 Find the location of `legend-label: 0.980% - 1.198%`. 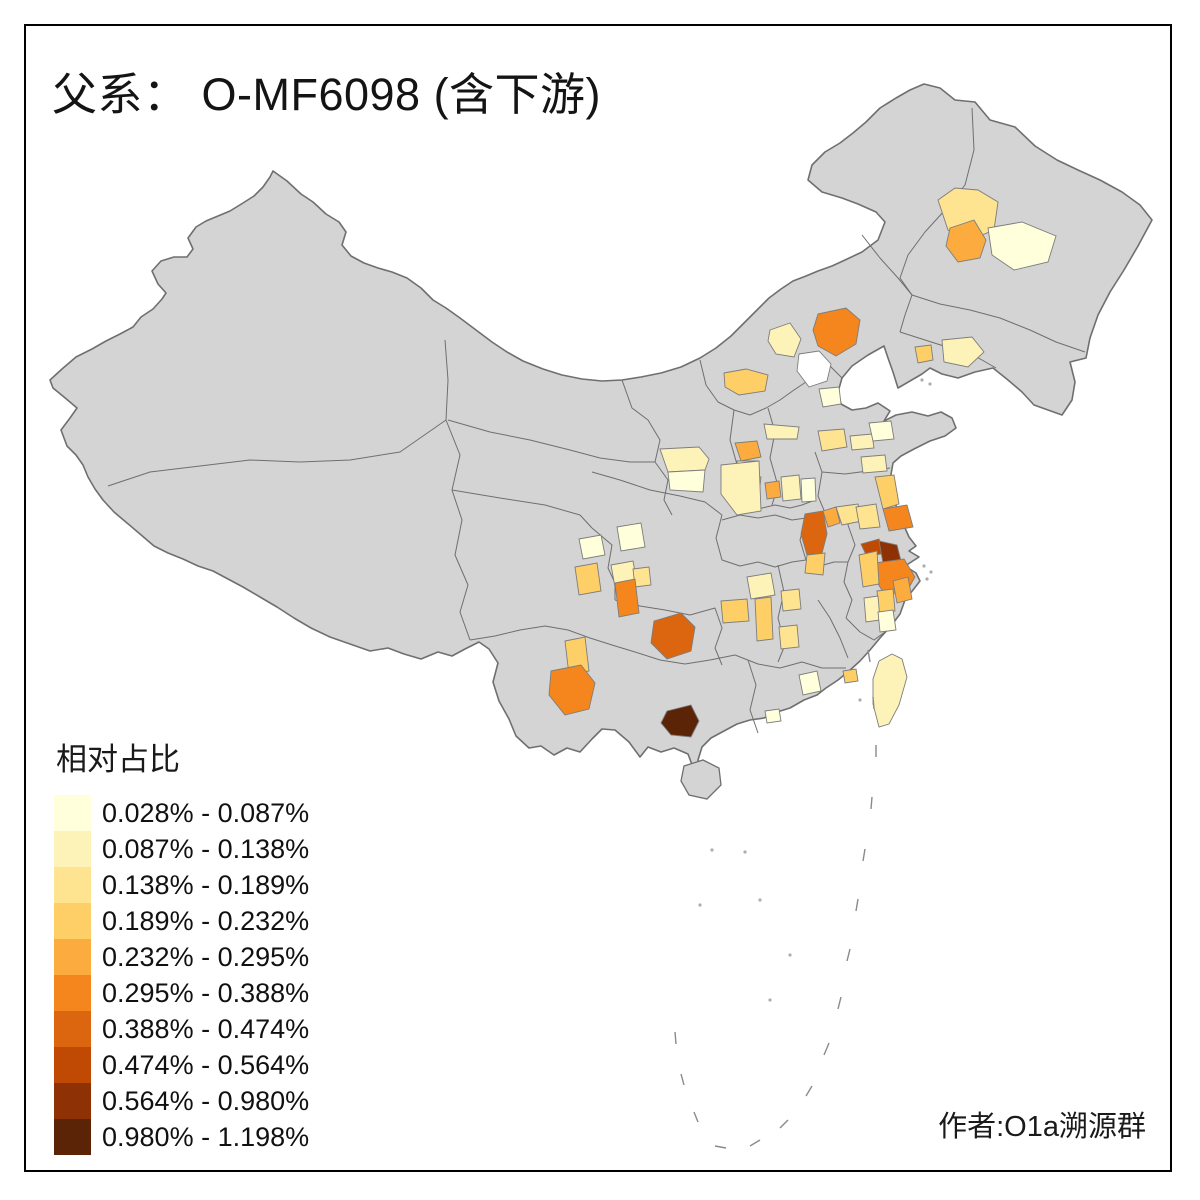

legend-label: 0.980% - 1.198% is located at coordinates (206, 1136).